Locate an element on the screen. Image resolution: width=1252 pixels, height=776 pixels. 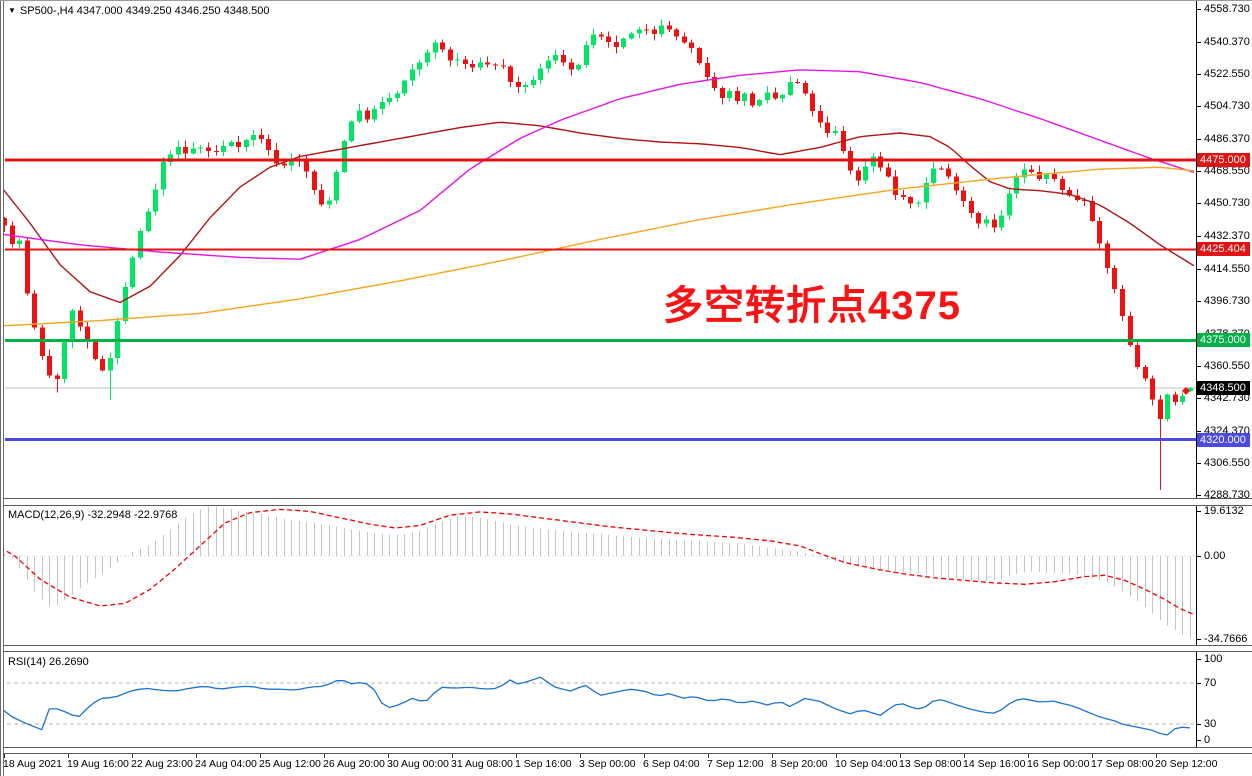
rsi-pane is located at coordinates (598, 699).